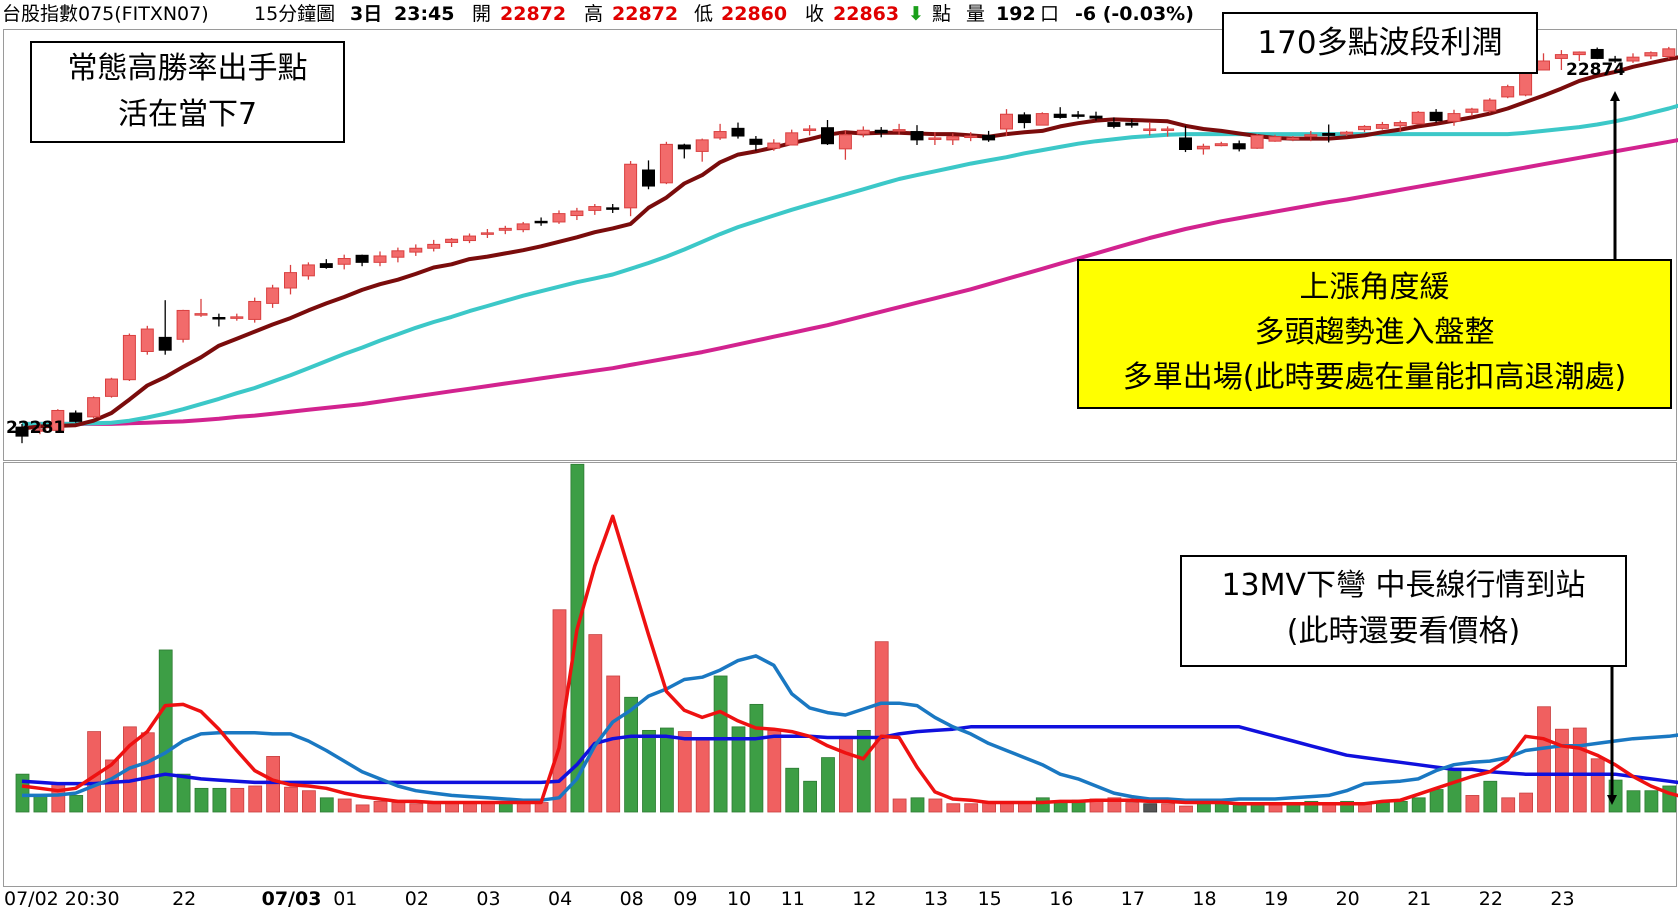 The height and width of the screenshot is (913, 1680). What do you see at coordinates (416, 899) in the screenshot?
I see `x-tick-label: 02` at bounding box center [416, 899].